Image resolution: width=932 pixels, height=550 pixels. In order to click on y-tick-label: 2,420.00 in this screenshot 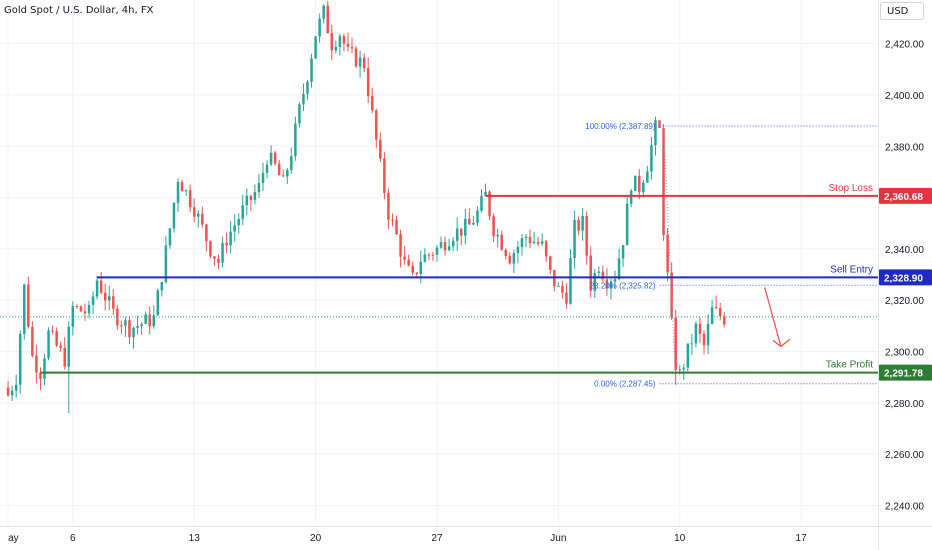, I will do `click(904, 45)`.